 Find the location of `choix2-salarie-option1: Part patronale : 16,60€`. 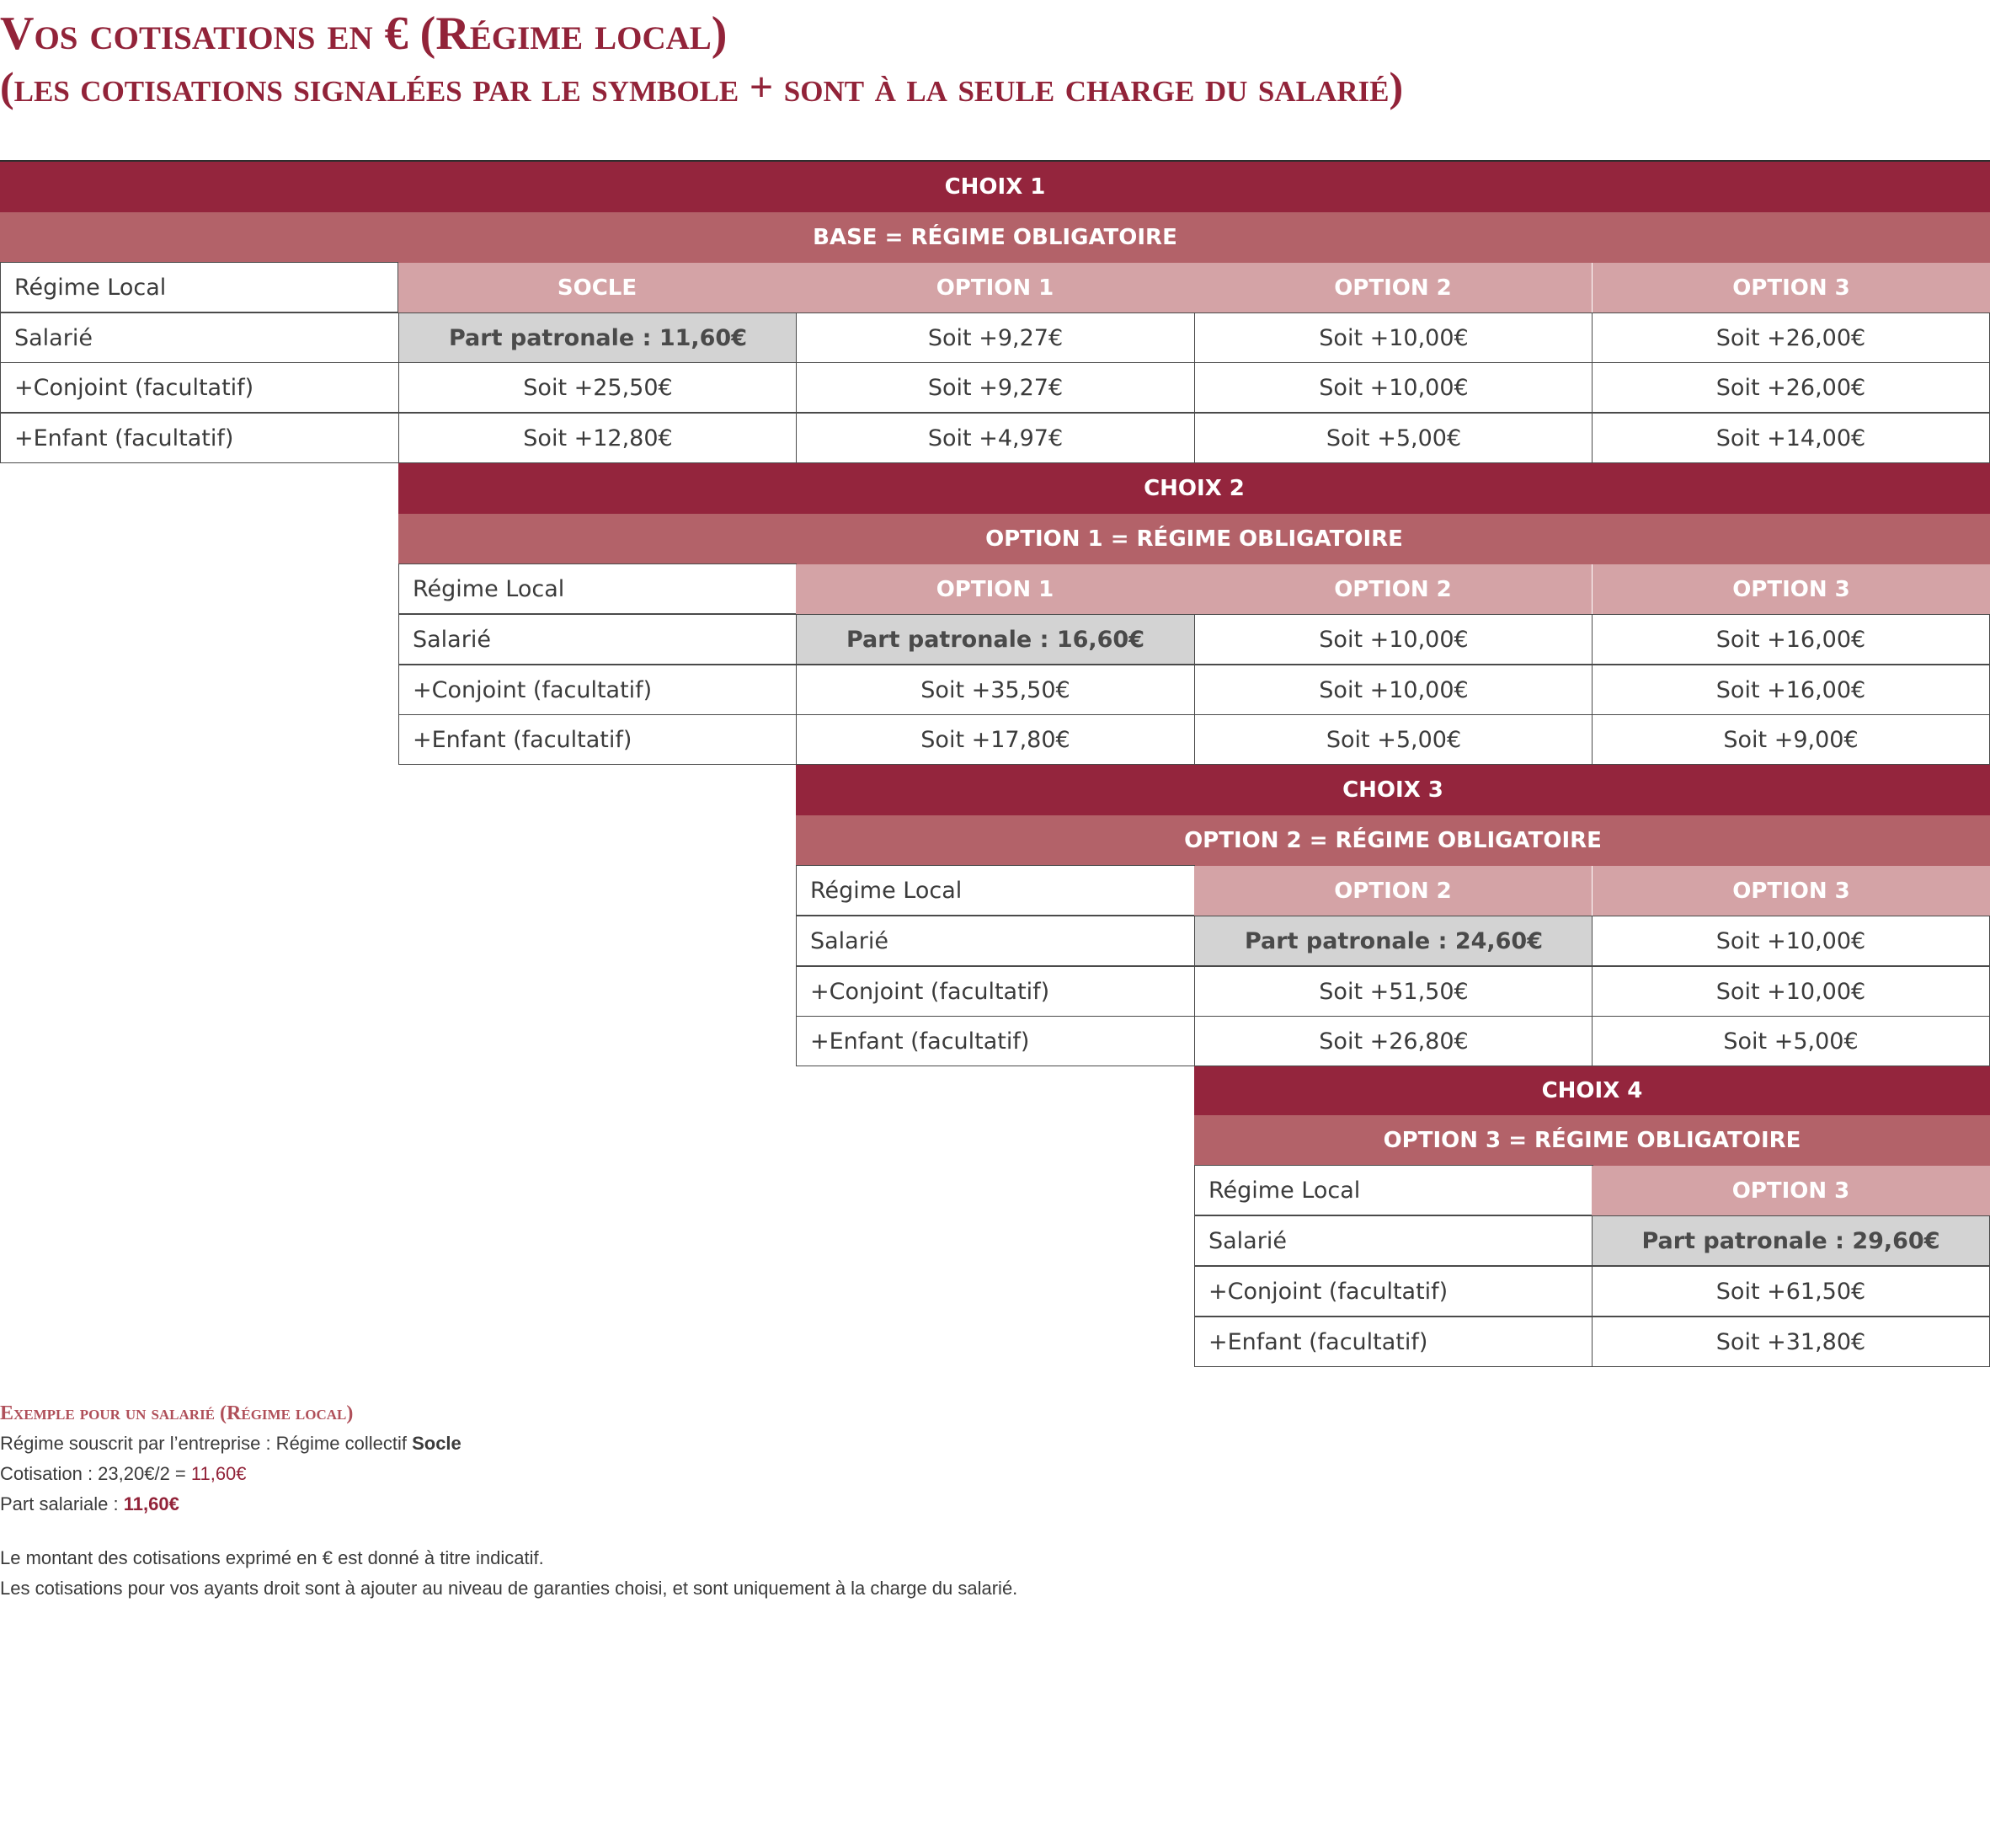

choix2-salarie-option1: Part patronale : 16,60€ is located at coordinates (995, 639).